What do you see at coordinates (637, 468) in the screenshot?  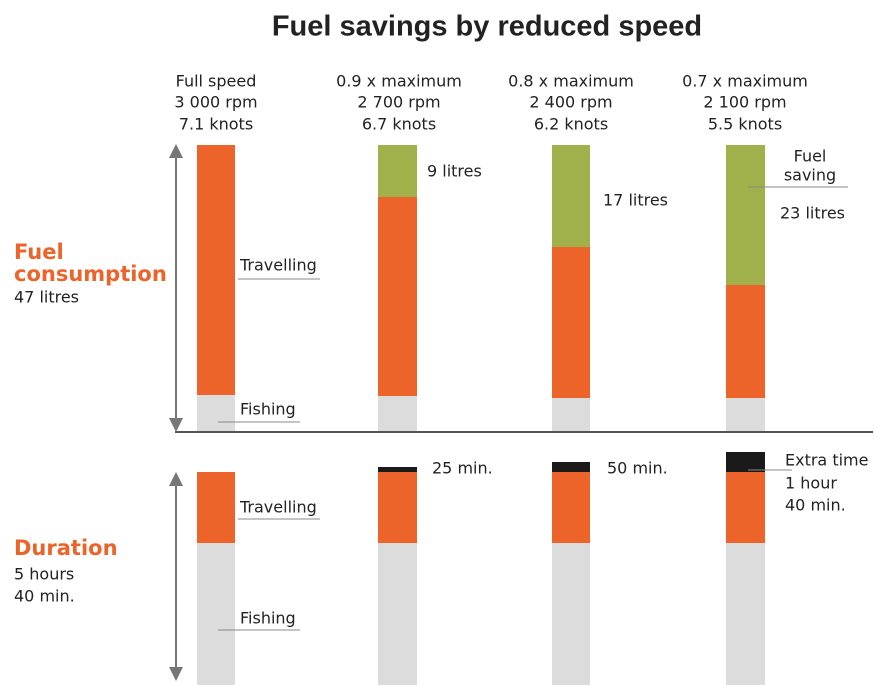 I see `extra-time: 50 min.` at bounding box center [637, 468].